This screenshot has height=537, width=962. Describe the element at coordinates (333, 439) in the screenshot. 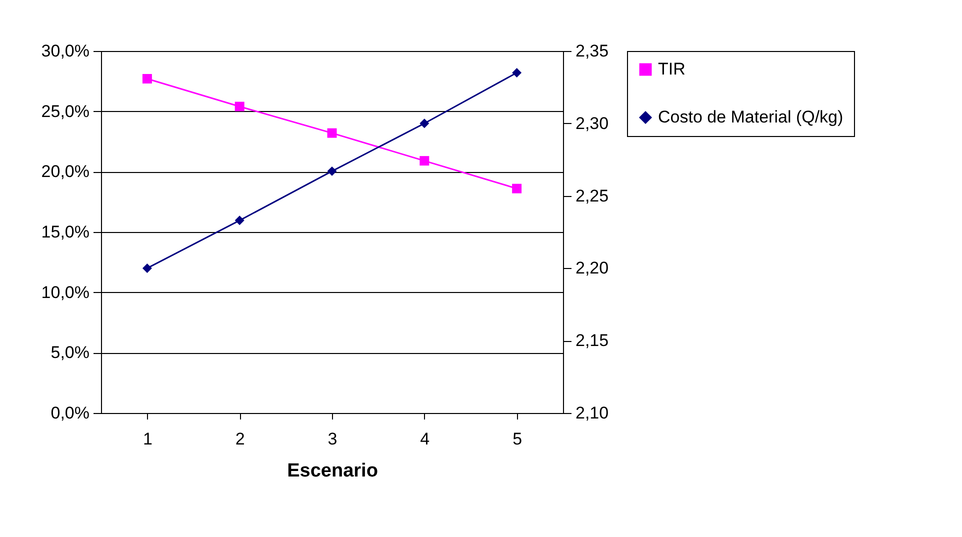

I see `x-tick-label: 3` at that location.